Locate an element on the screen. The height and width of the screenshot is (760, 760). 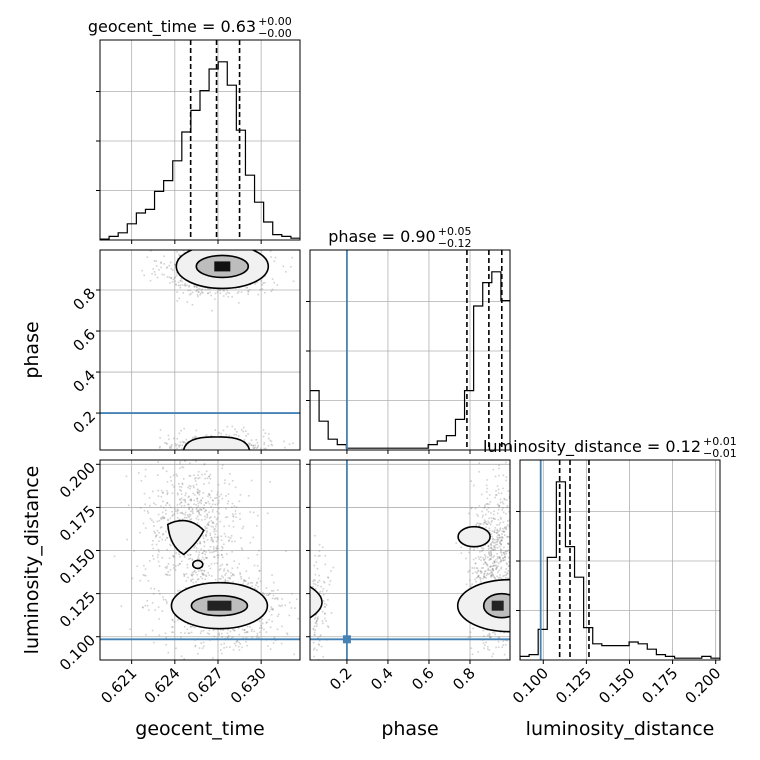
y-tick-label: 0.8 is located at coordinates (84, 299).